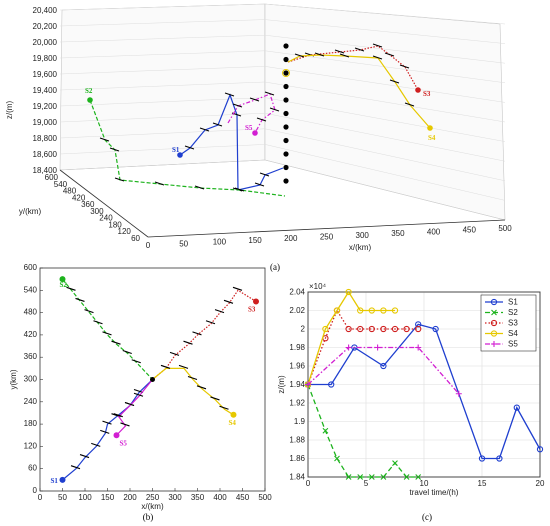 The width and height of the screenshot is (550, 526). What do you see at coordinates (418, 90) in the screenshot?
I see `a-start-point-S3` at bounding box center [418, 90].